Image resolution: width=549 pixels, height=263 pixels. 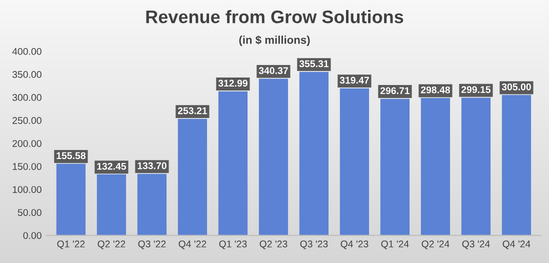 What do you see at coordinates (71, 245) in the screenshot?
I see `x-tick-label: Q1 '22` at bounding box center [71, 245].